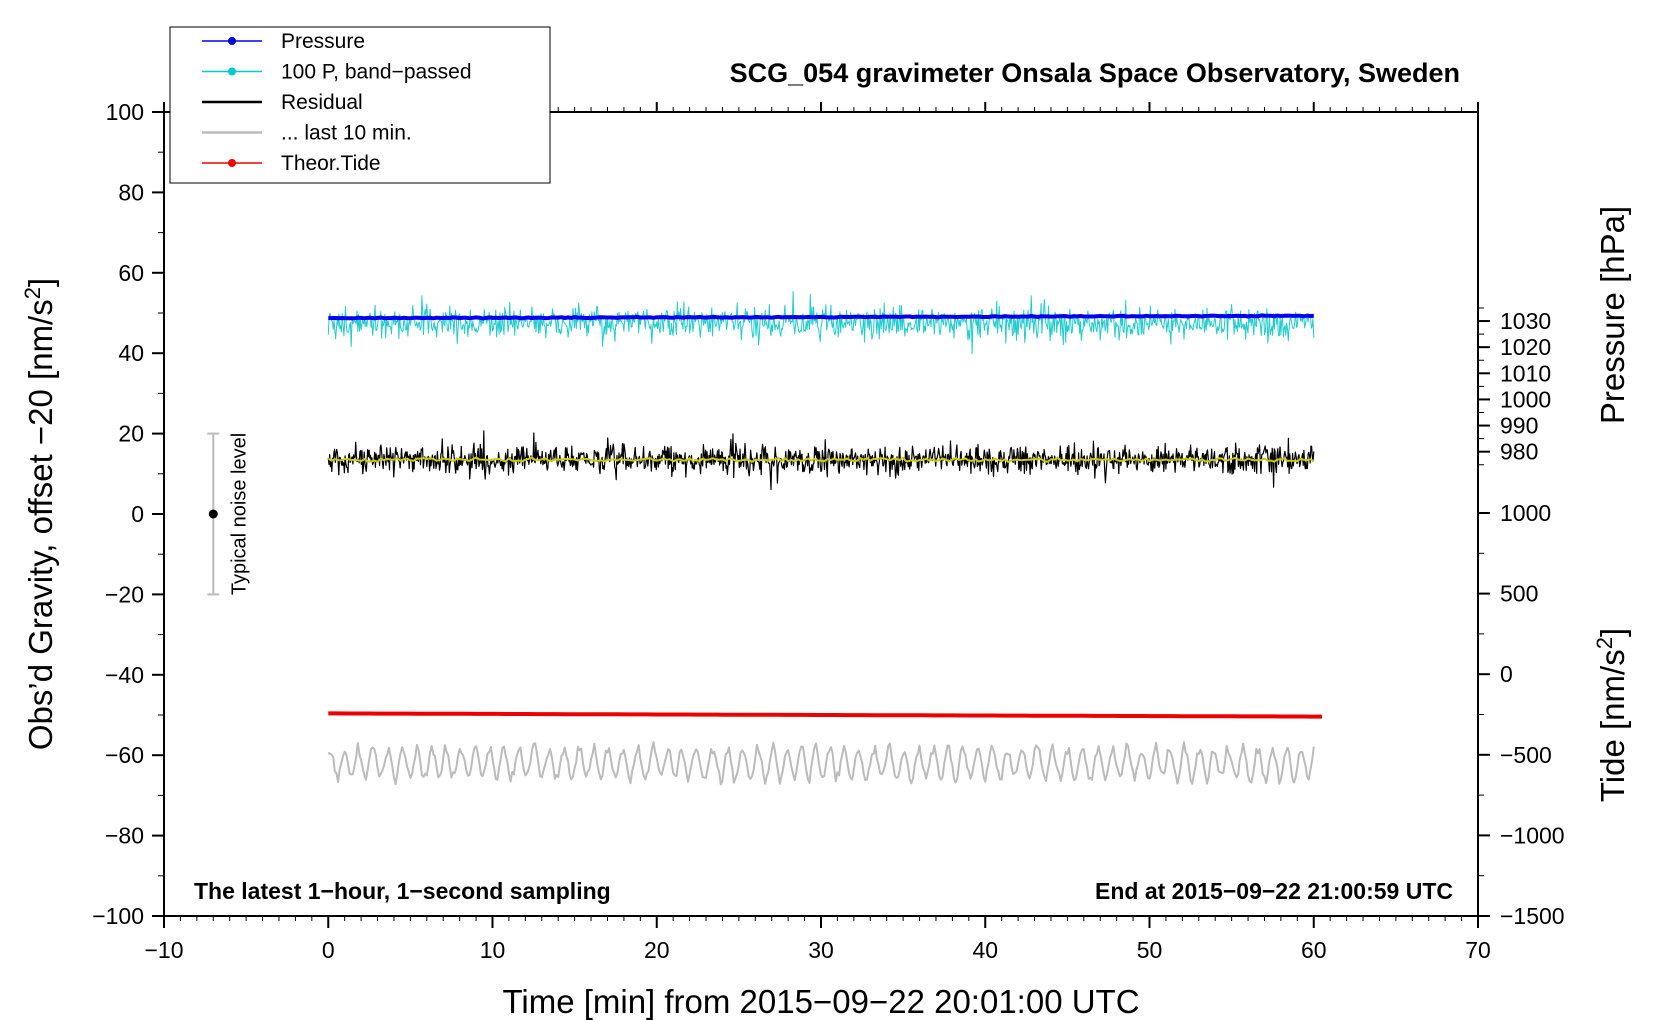 This screenshot has height=1020, width=1660. Describe the element at coordinates (493, 950) in the screenshot. I see `x-tick-label: 10` at that location.